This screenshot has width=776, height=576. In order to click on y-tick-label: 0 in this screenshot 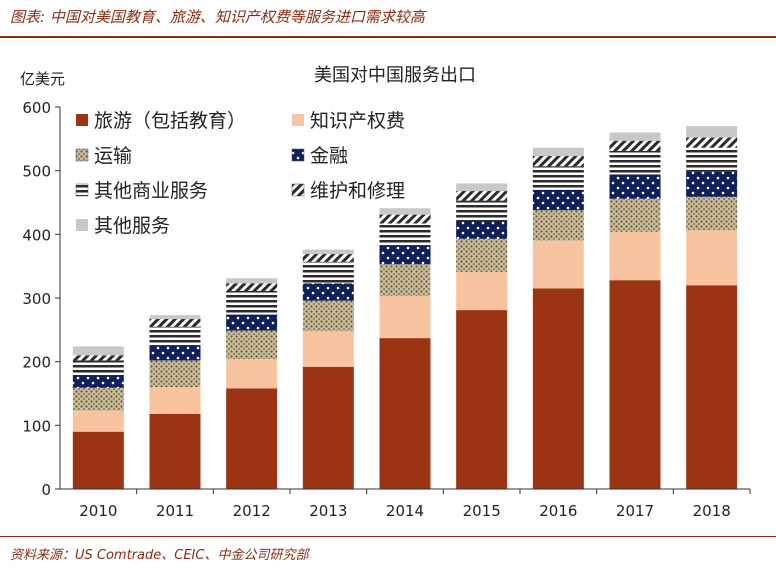, I will do `click(46, 490)`.